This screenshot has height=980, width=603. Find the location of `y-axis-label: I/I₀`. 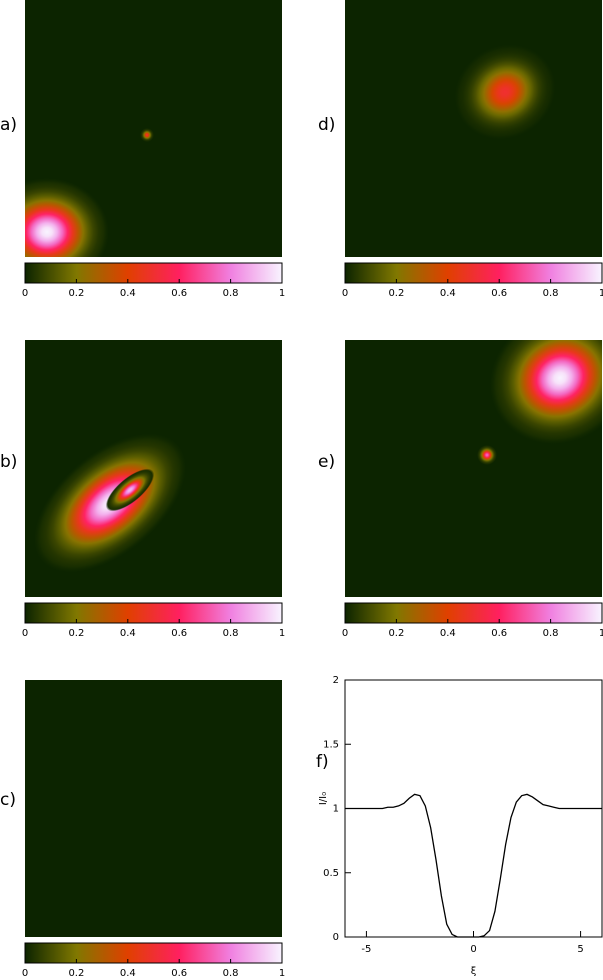

y-axis-label: I/I₀ is located at coordinates (323, 798).